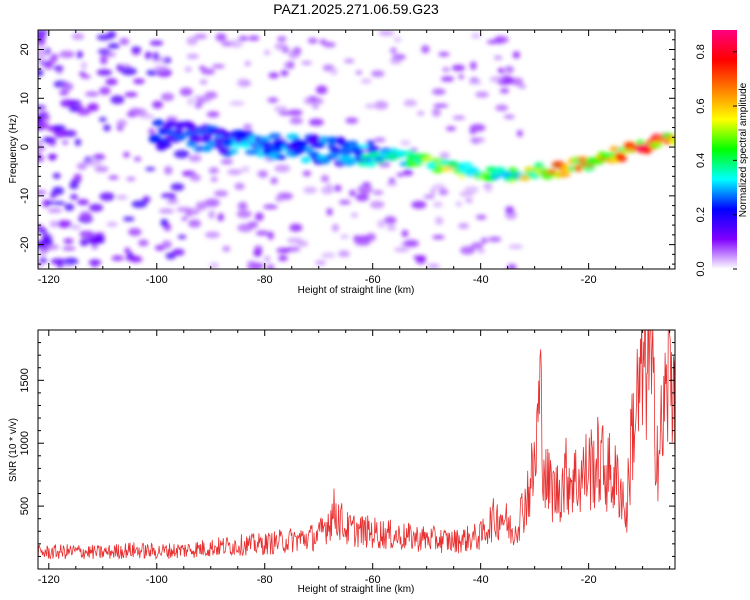 The height and width of the screenshot is (600, 750). Describe the element at coordinates (589, 580) in the screenshot. I see `x-tick-label: -20` at that location.